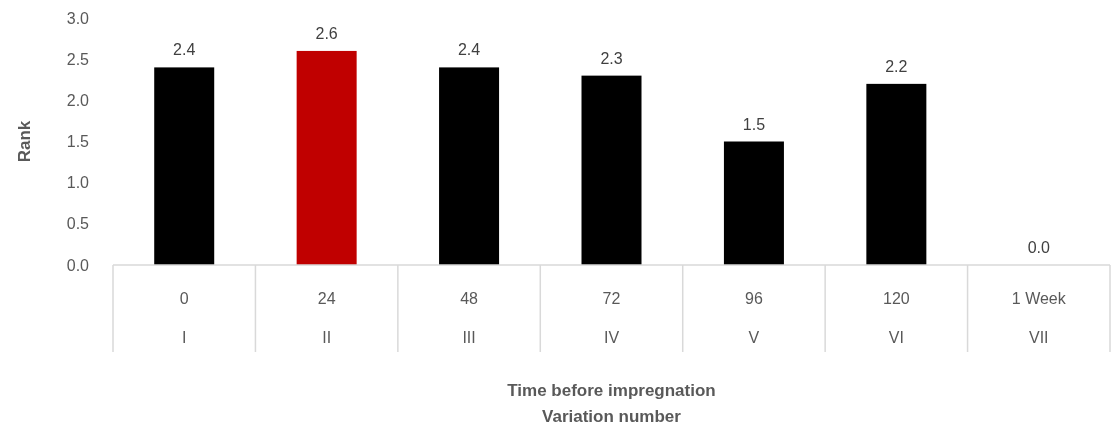  I want to click on y-tick-label: 2.0, so click(78, 100).